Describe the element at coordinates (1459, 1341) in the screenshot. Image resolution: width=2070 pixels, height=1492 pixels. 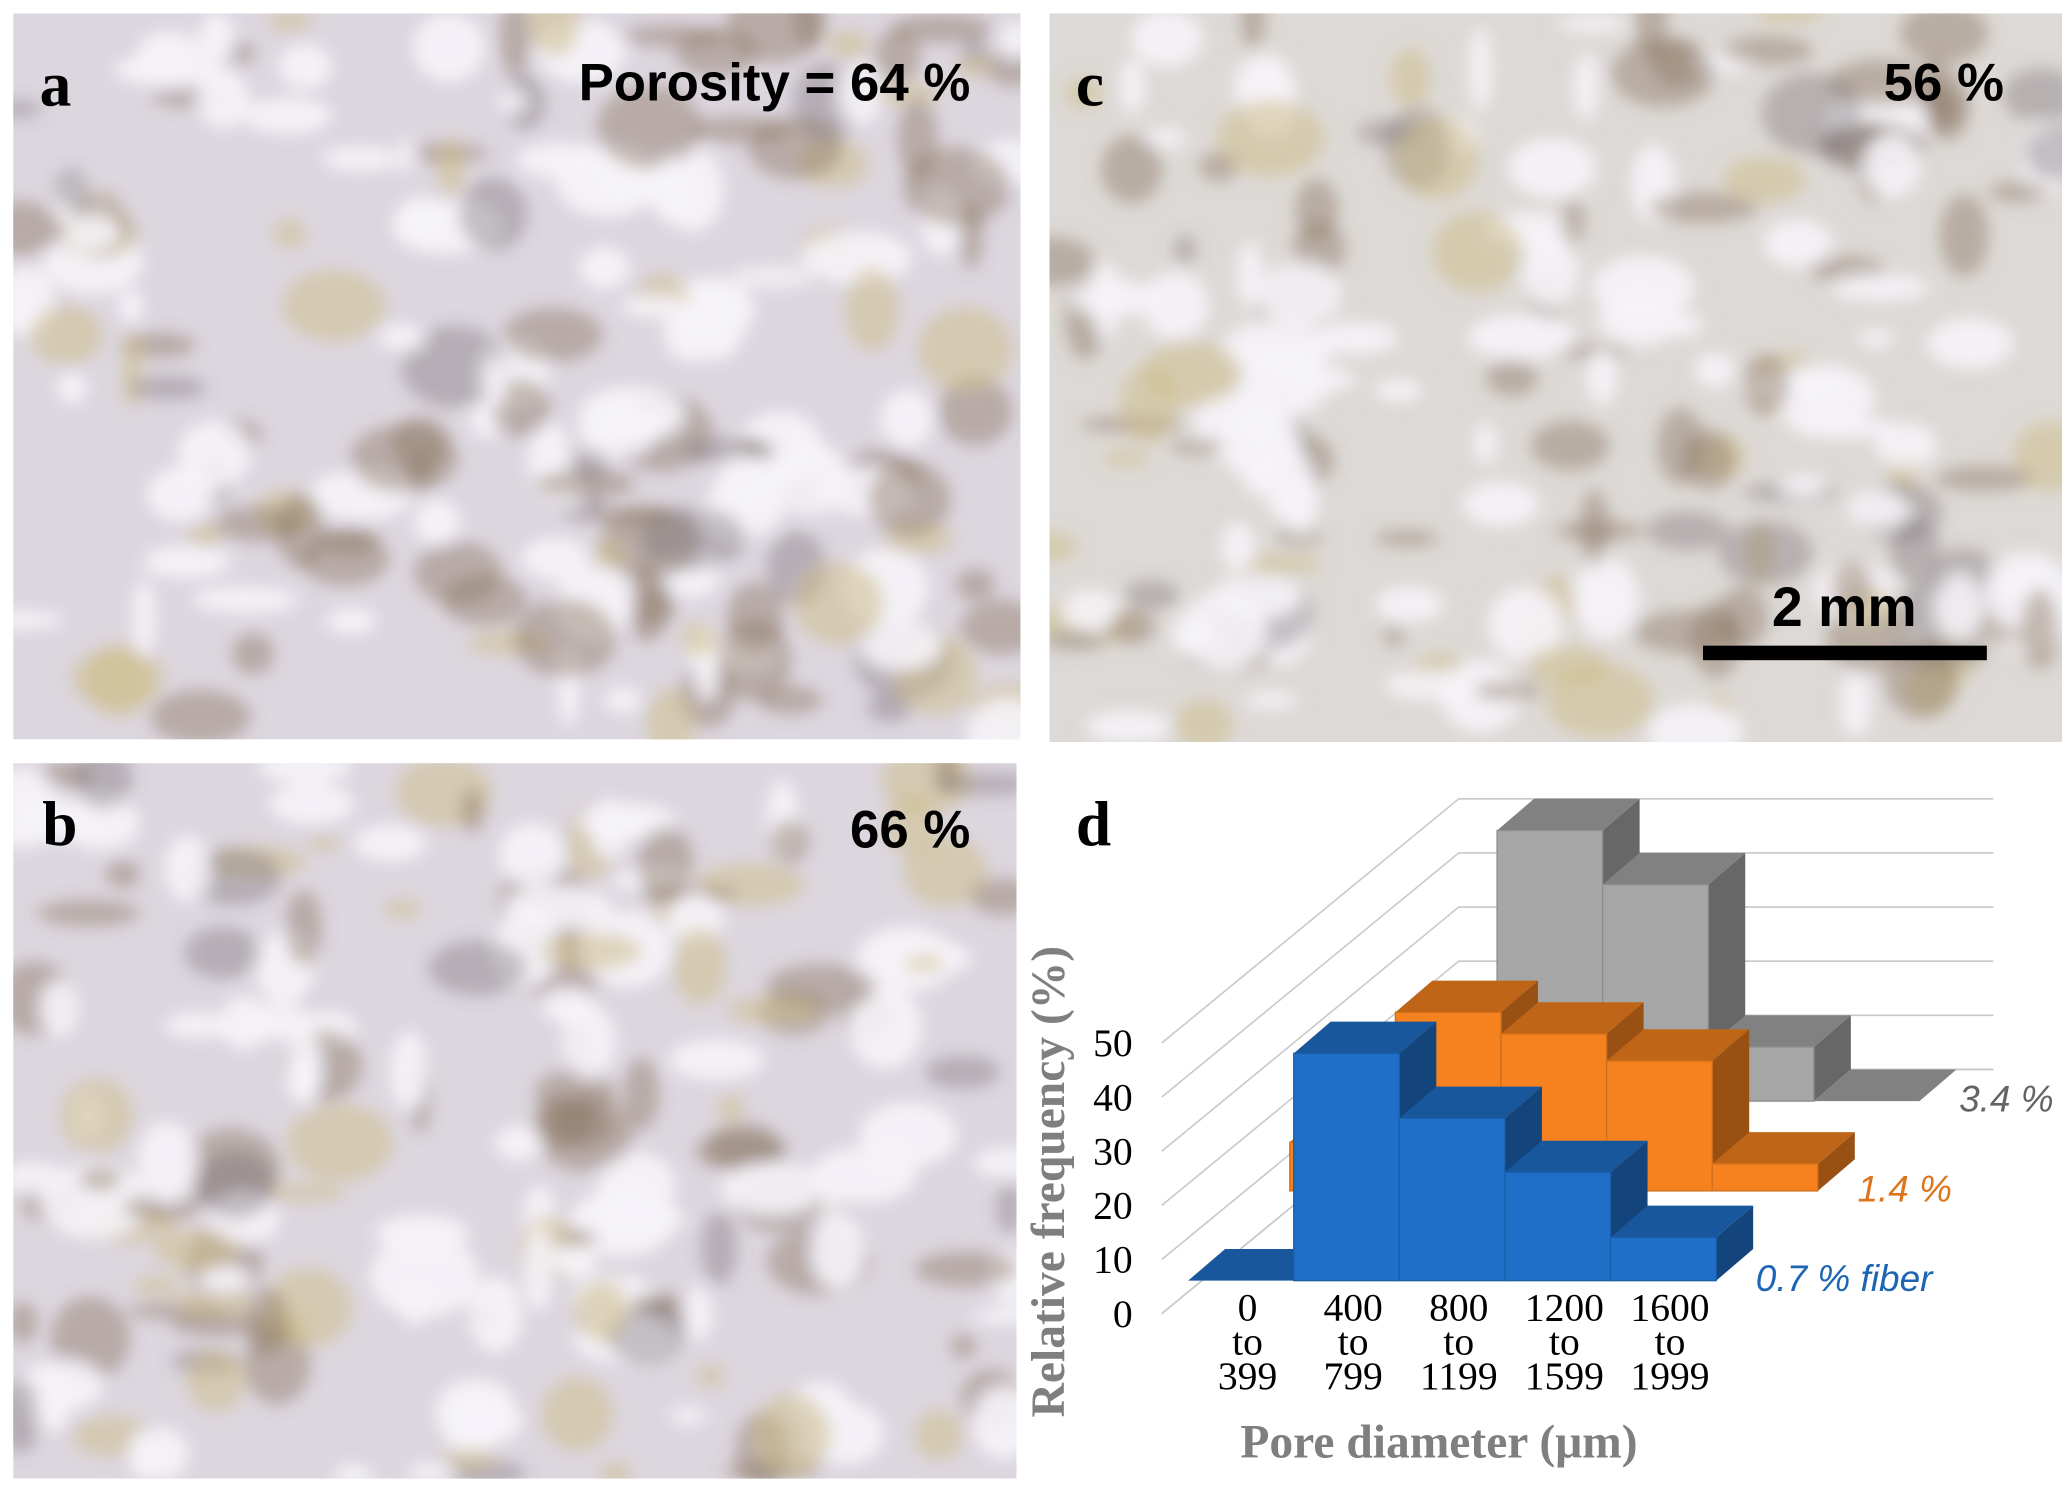
I see `x-tick-label: 800 to 1199` at that location.